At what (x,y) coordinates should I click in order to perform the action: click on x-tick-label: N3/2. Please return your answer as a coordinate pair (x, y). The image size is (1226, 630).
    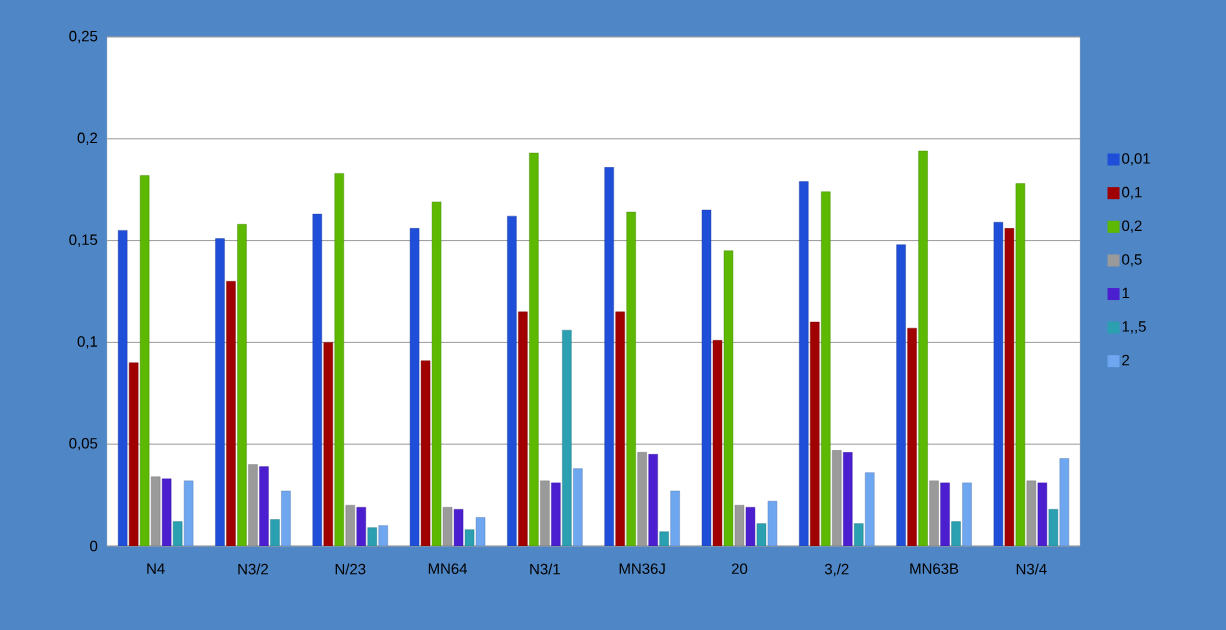
    Looking at the image, I should click on (253, 569).